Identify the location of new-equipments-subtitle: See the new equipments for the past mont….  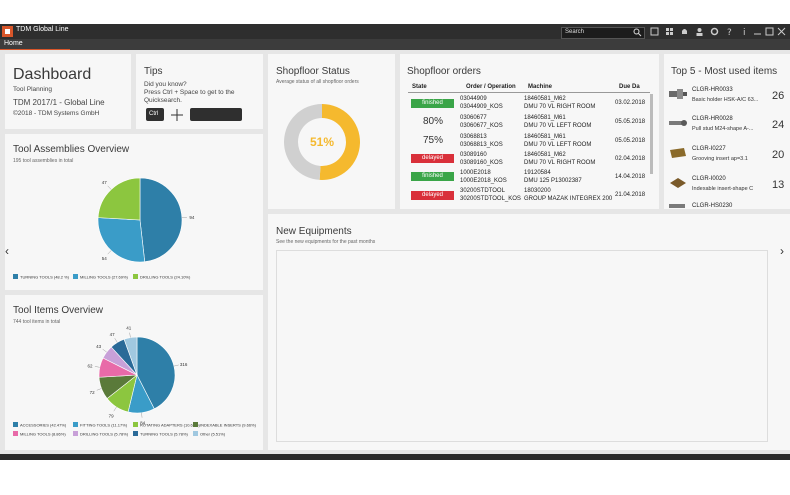
(326, 242).